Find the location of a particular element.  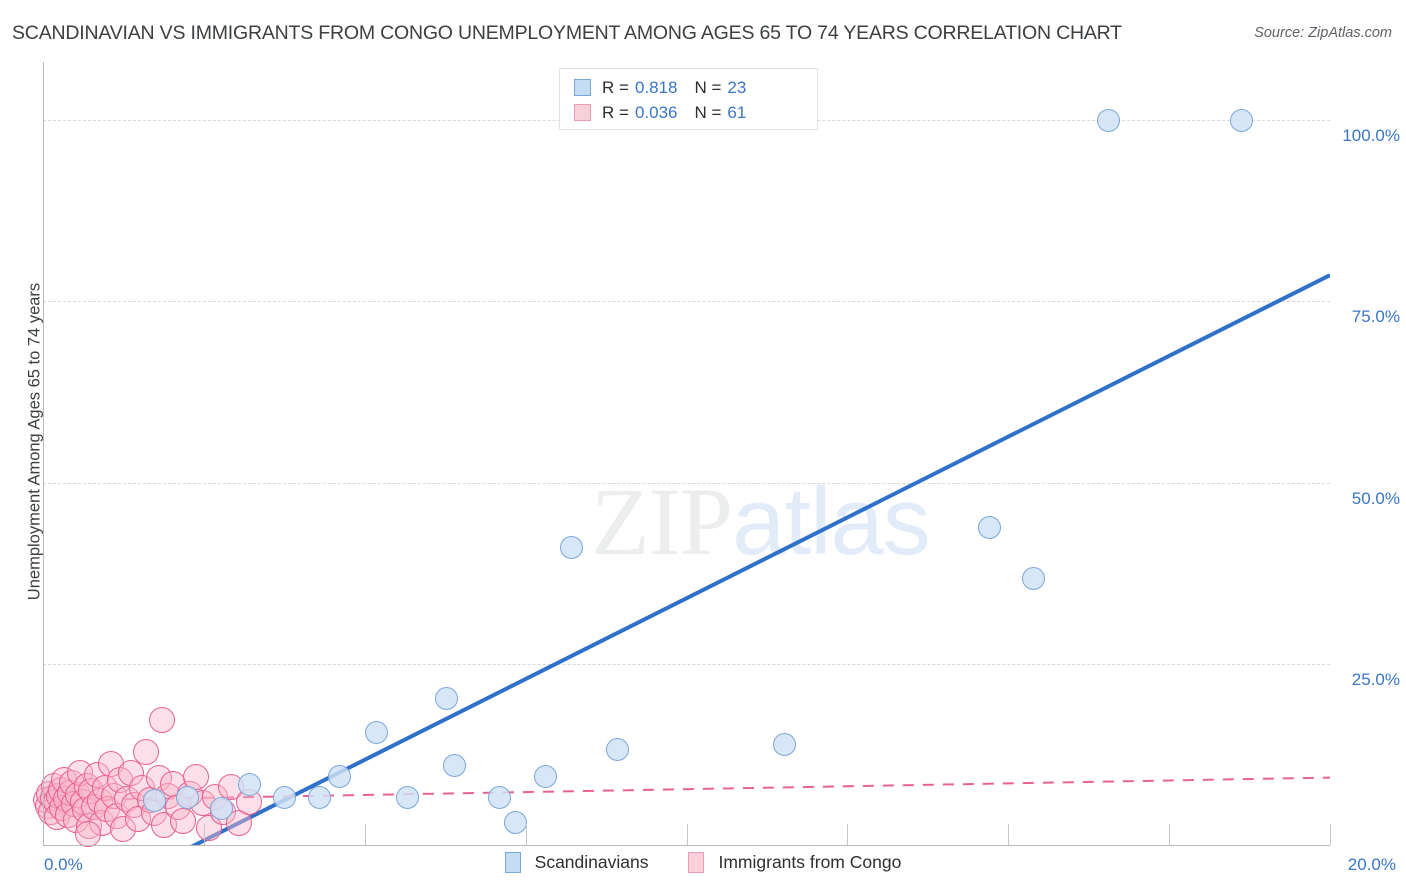

x-axis-label-max: 20.0% is located at coordinates (1371, 864).